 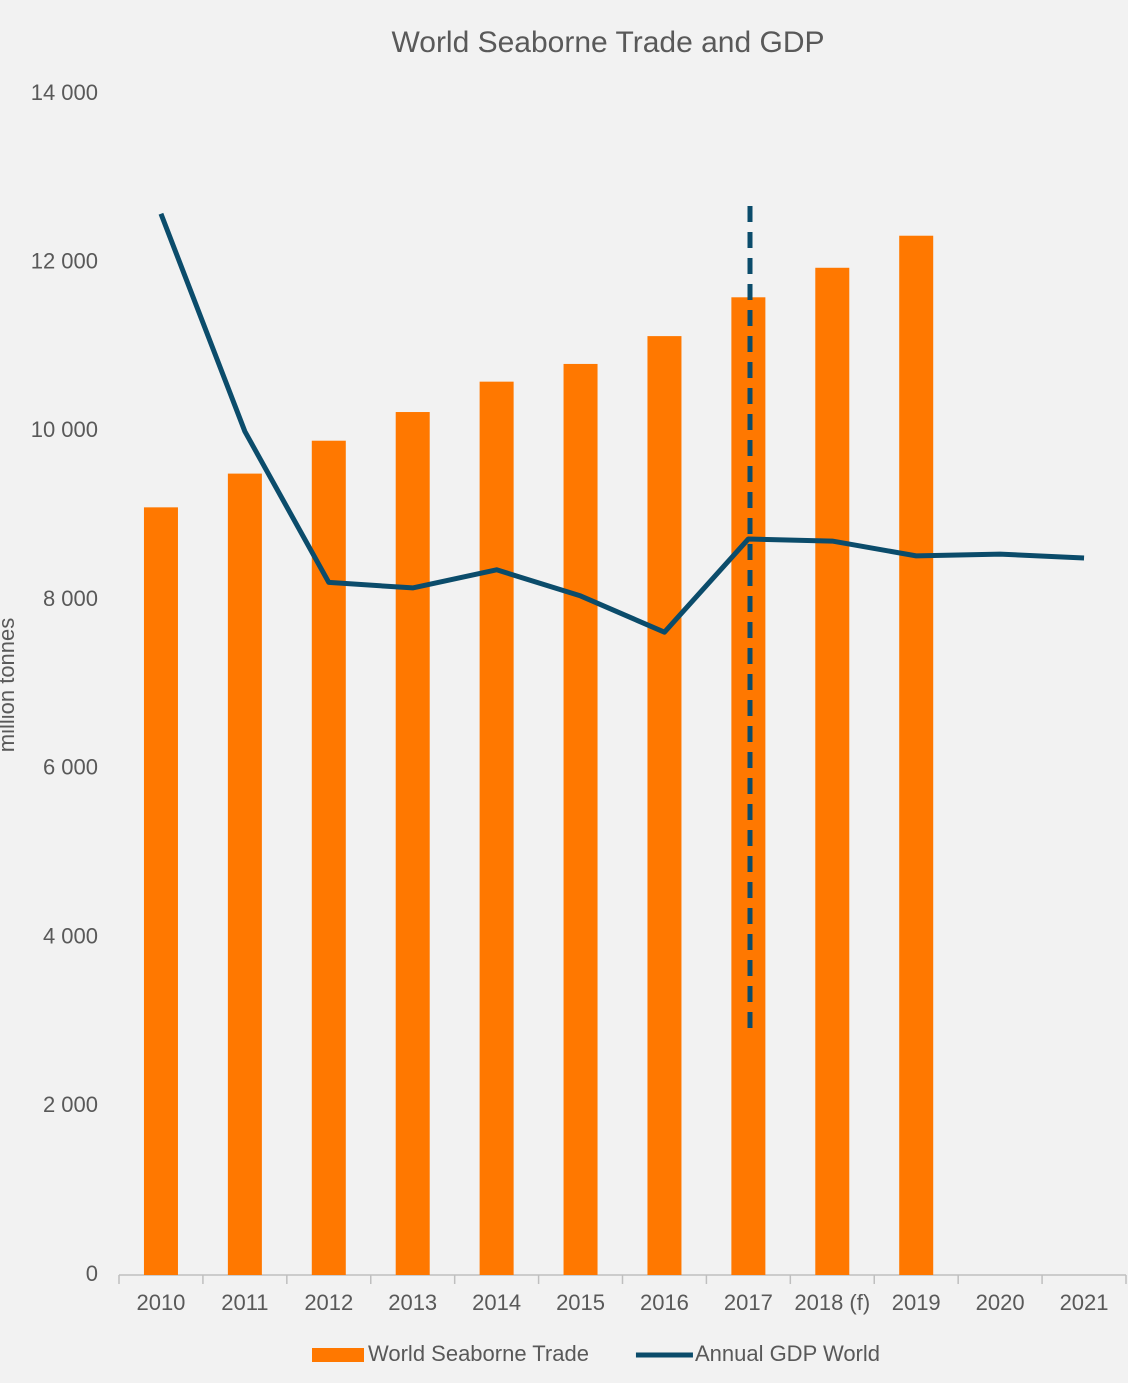 What do you see at coordinates (70, 935) in the screenshot?
I see `y-tick-label: 4 000` at bounding box center [70, 935].